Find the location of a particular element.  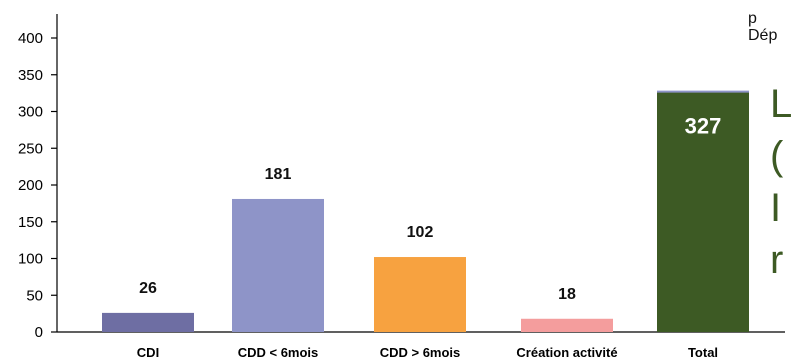

category-label: Création activité is located at coordinates (566, 352).